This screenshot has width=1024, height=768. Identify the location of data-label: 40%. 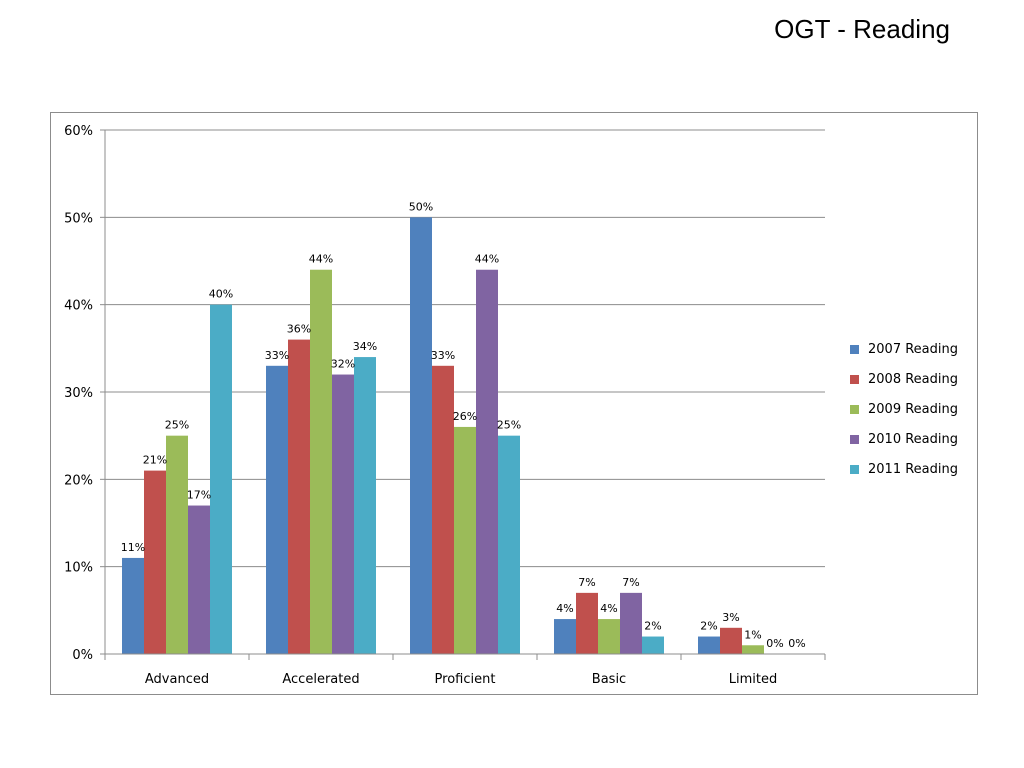
(221, 294).